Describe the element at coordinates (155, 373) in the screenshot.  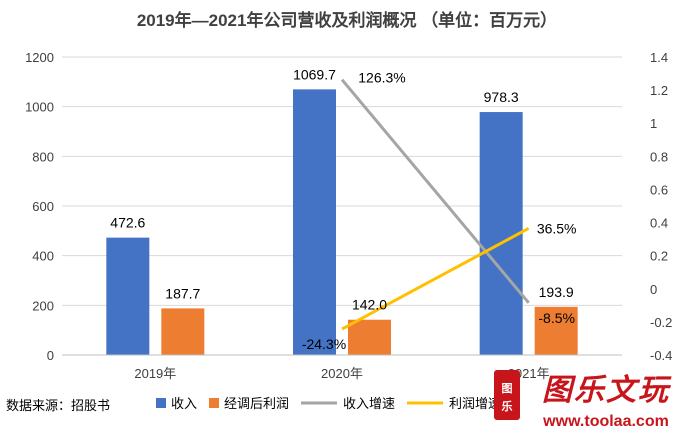
I see `x-tick-label: 2019年` at that location.